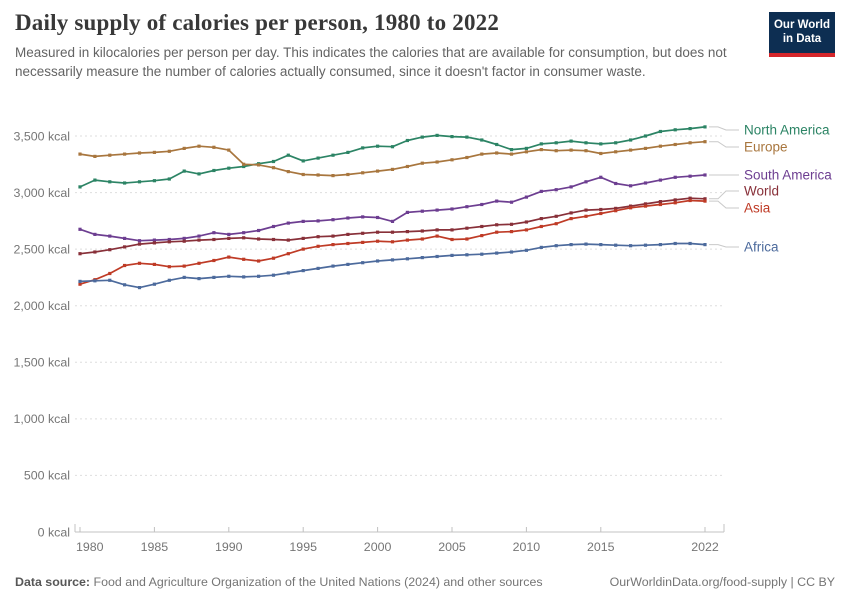 This screenshot has height=600, width=850. Describe the element at coordinates (455, 205) in the screenshot. I see `series-south-america: South America` at that location.